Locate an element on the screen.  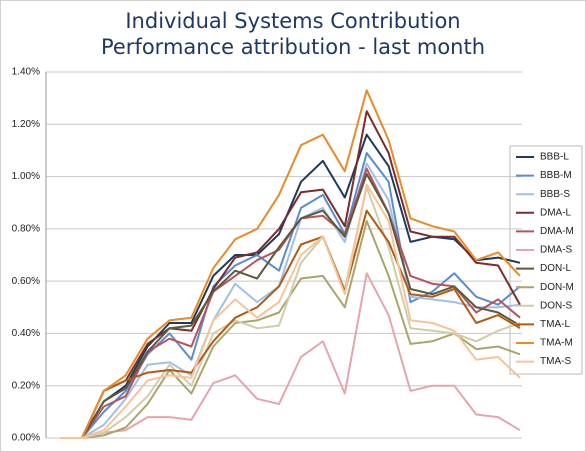
y-tick-label: 0.80% is located at coordinates (26, 228).